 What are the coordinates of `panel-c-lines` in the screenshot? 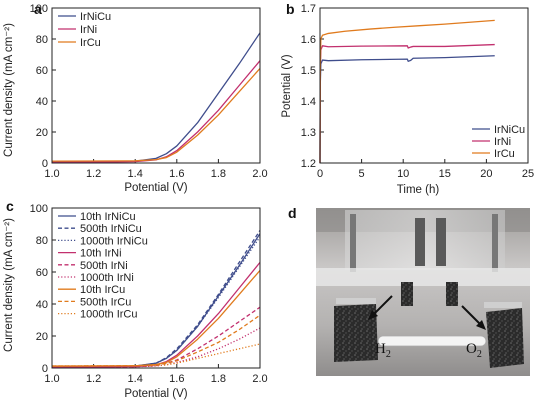 It's located at (156, 299).